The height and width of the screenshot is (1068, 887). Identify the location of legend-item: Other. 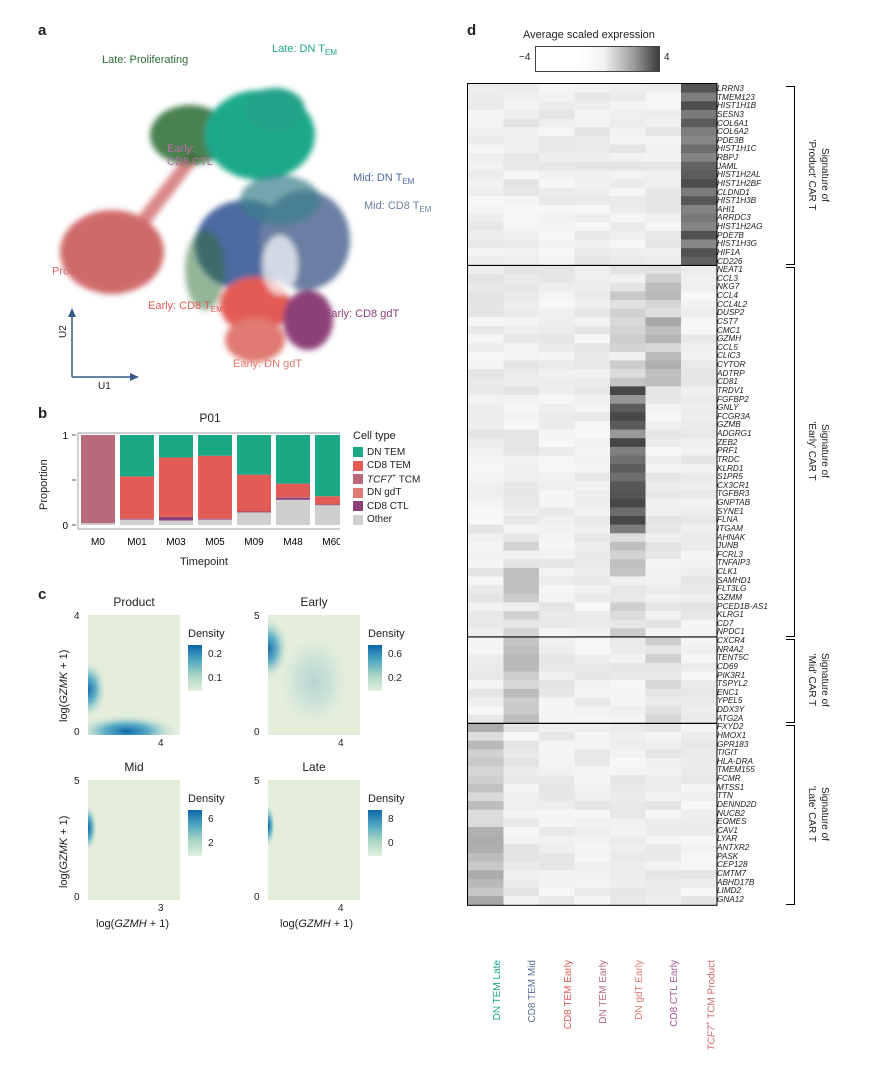
(386, 520).